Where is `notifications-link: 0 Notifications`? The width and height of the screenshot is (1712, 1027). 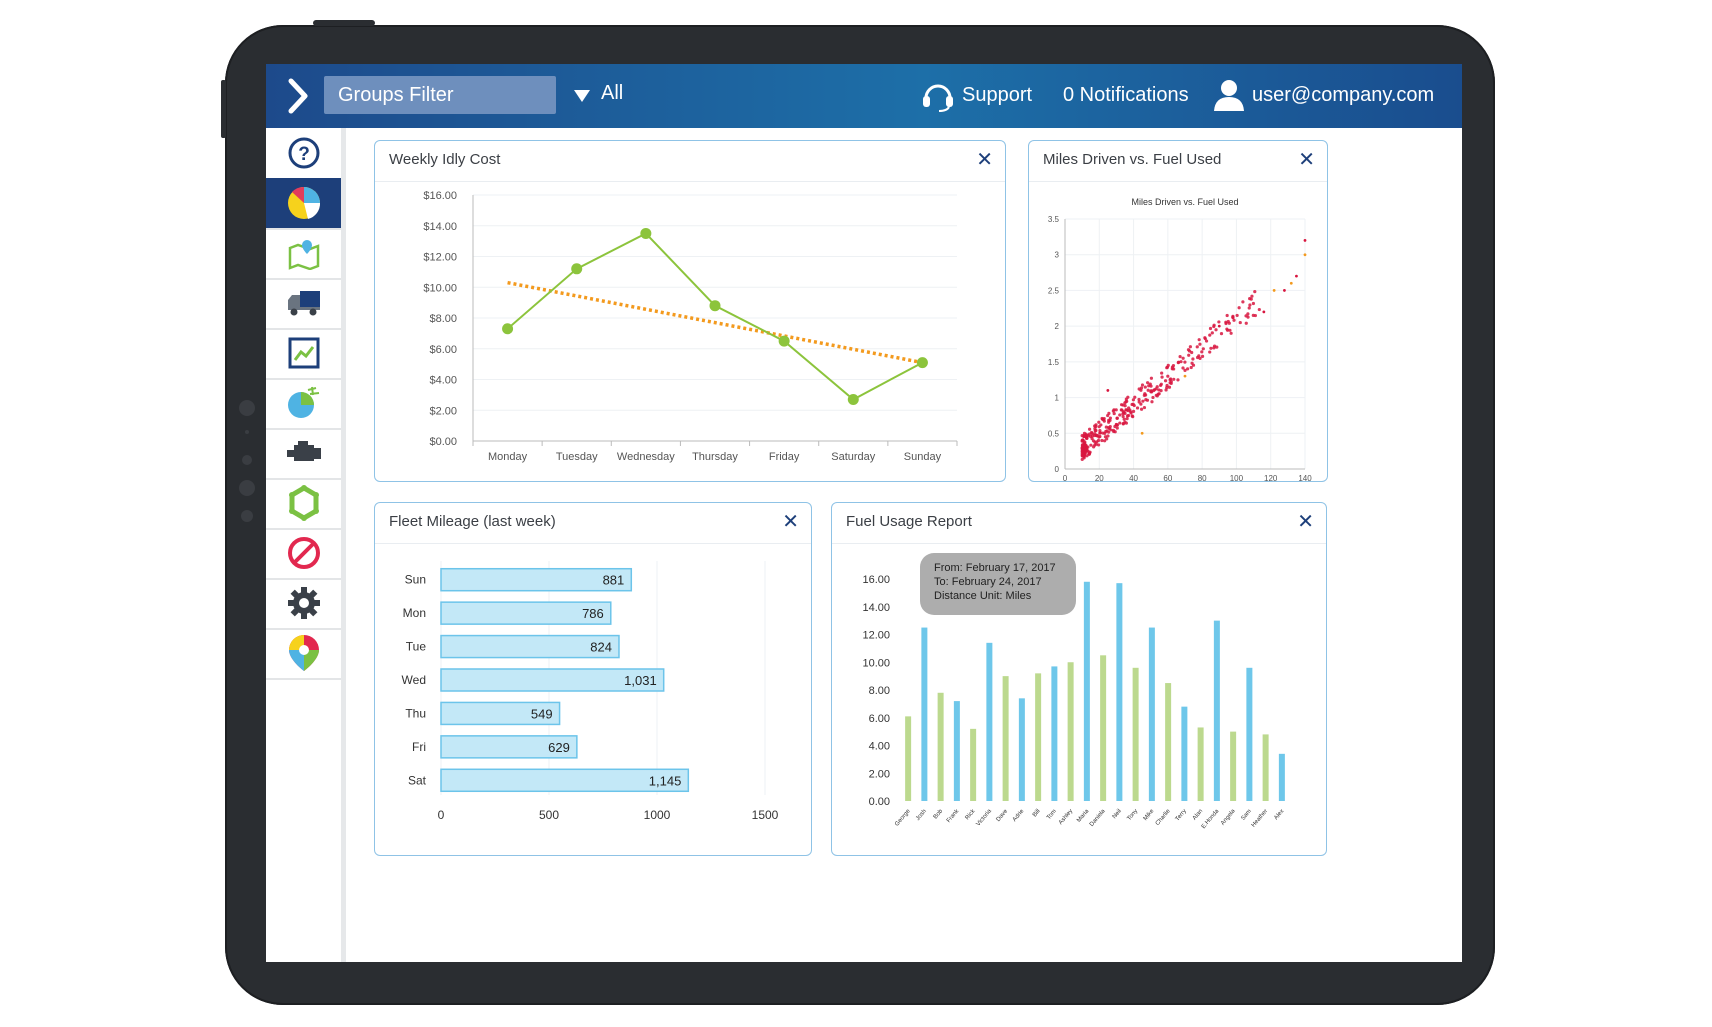 notifications-link: 0 Notifications is located at coordinates (1126, 95).